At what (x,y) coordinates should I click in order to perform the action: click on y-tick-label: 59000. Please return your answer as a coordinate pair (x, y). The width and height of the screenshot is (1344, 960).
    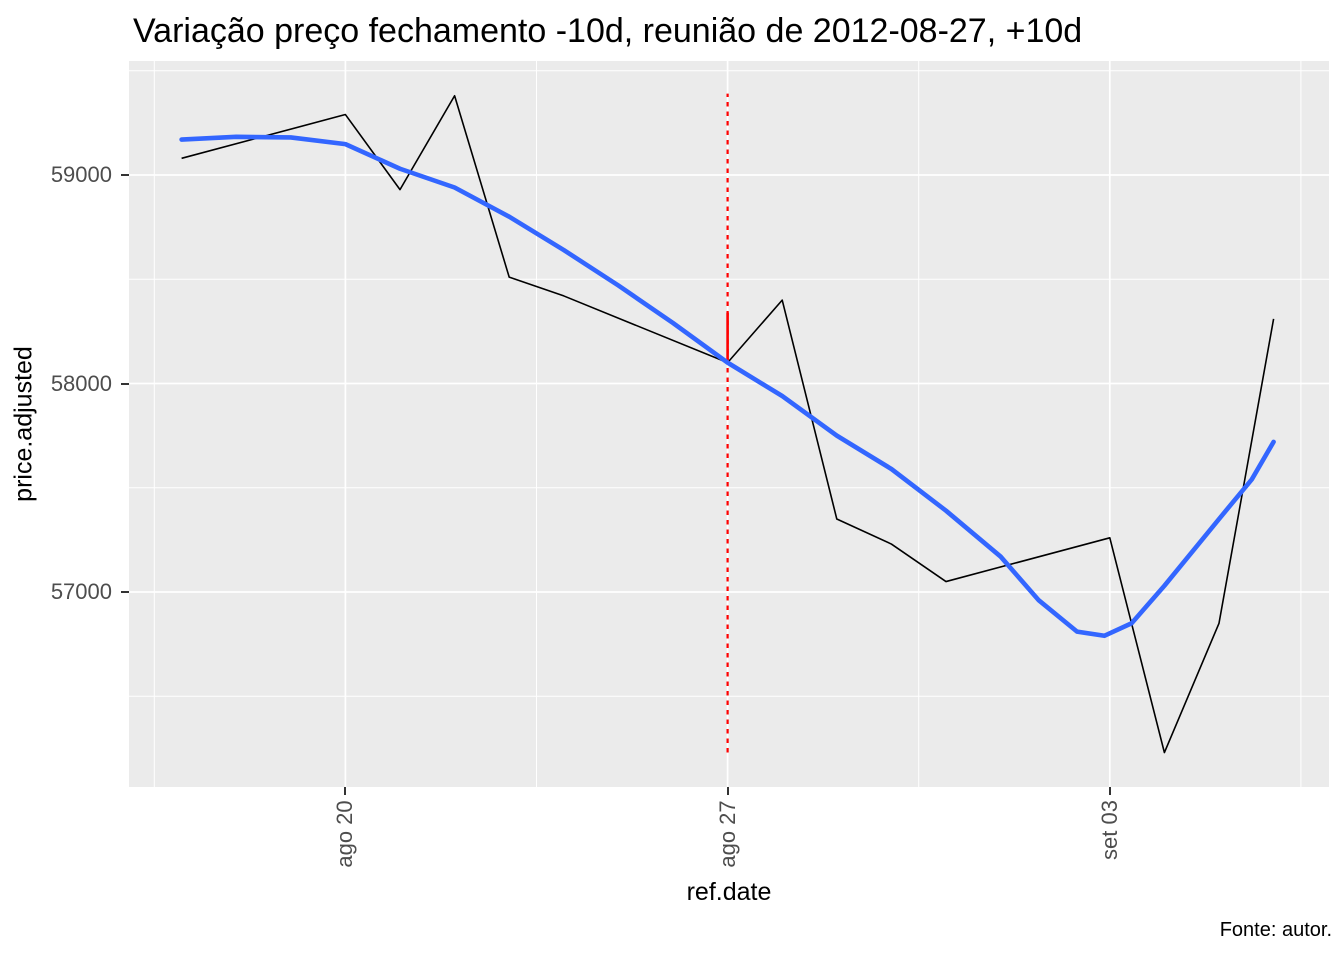
    Looking at the image, I should click on (81, 174).